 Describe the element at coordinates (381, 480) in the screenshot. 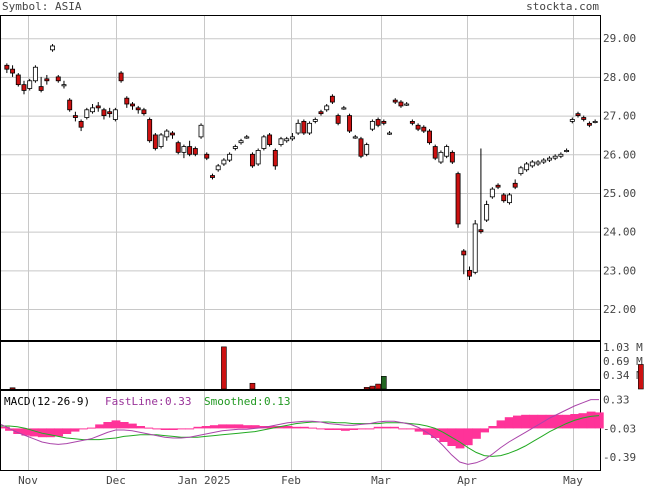

I see `x-tick-label: Mar` at that location.